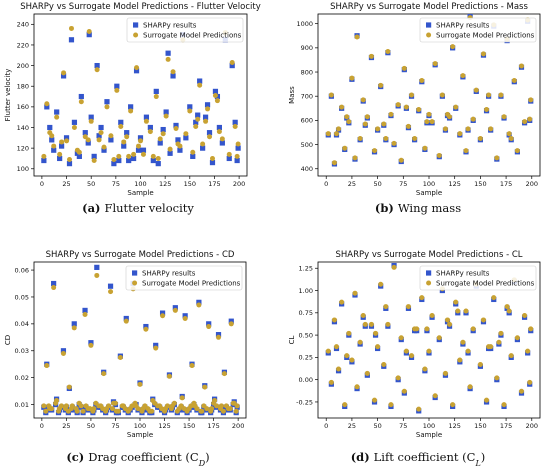  Describe the element at coordinates (22, 324) in the screenshot. I see `y-tick-label: 0.04` at that location.